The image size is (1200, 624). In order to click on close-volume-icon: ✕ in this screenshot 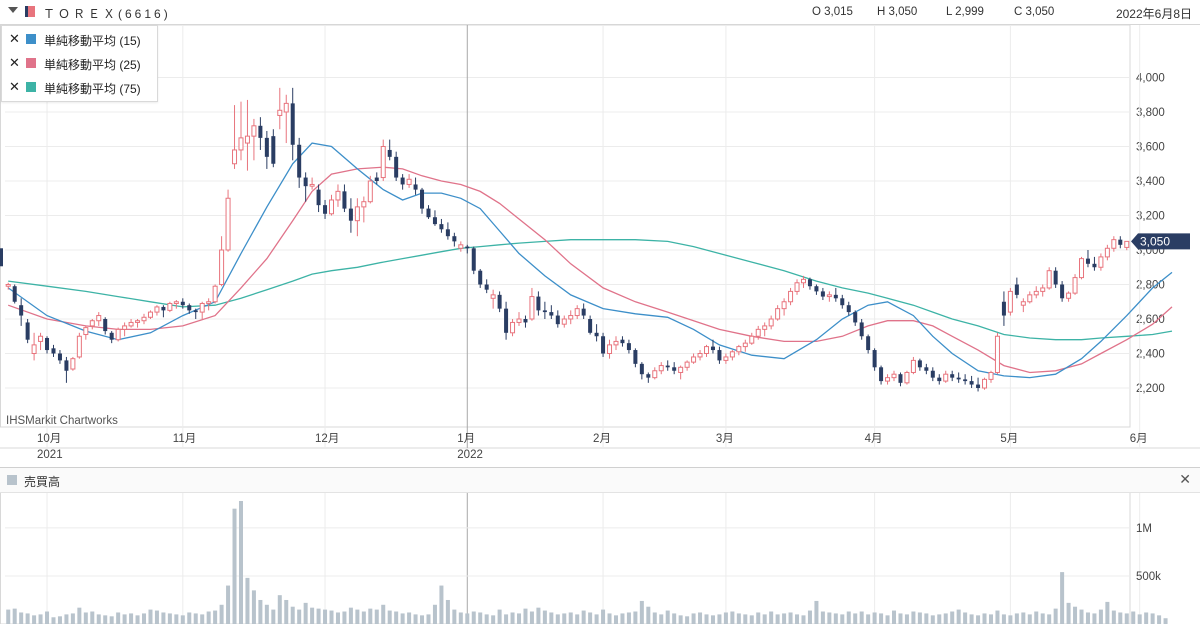, I will do `click(1185, 479)`.